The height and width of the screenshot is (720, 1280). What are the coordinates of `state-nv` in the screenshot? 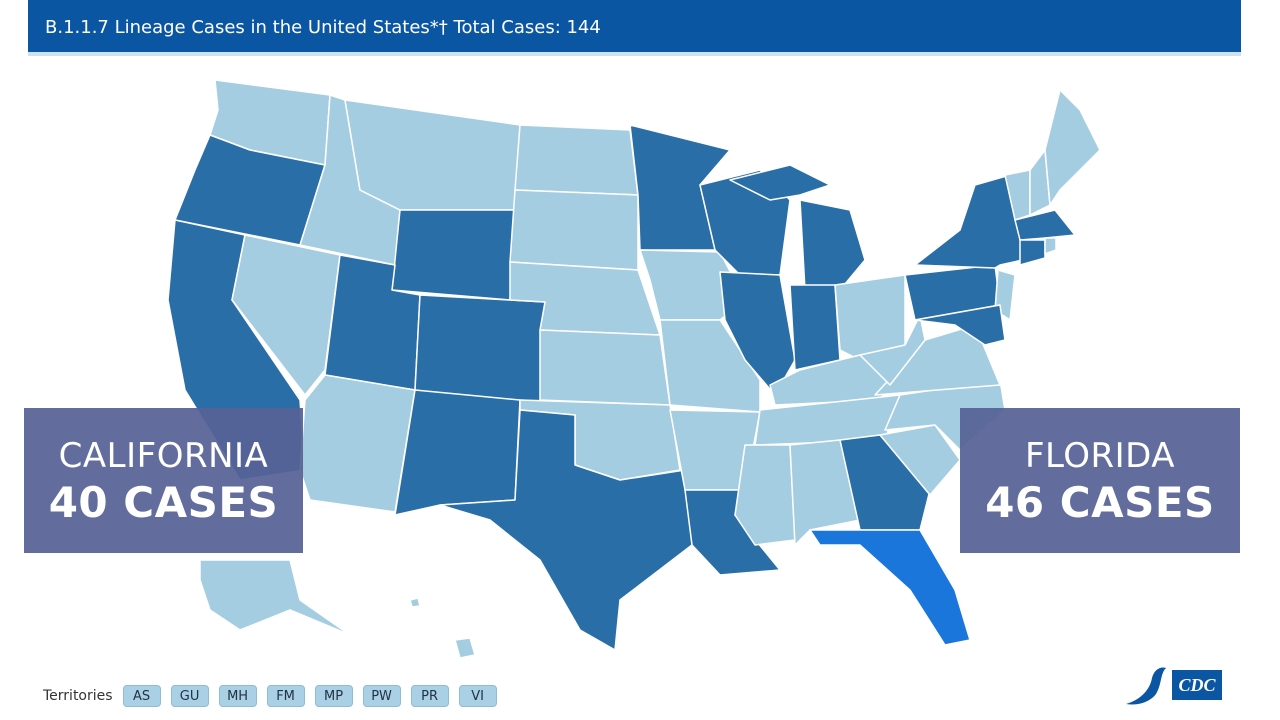 It's located at (286, 315).